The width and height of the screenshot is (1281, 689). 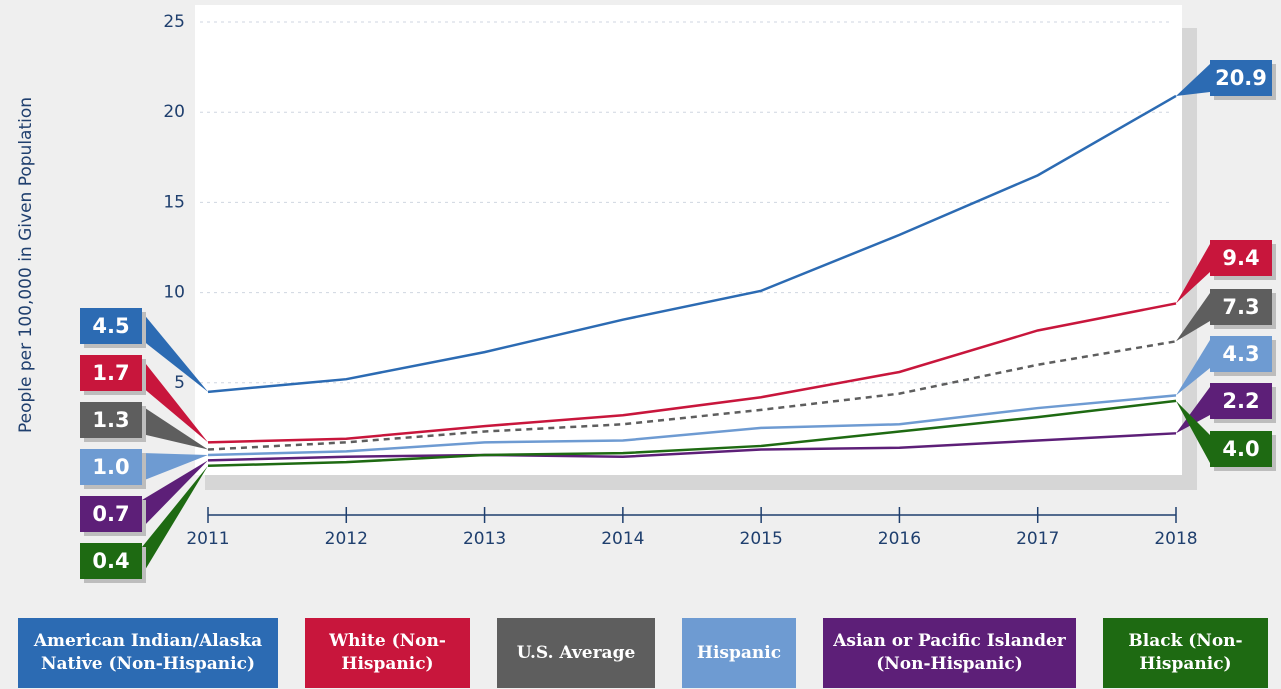 What do you see at coordinates (346, 539) in the screenshot?
I see `x-tick-label: 2012` at bounding box center [346, 539].